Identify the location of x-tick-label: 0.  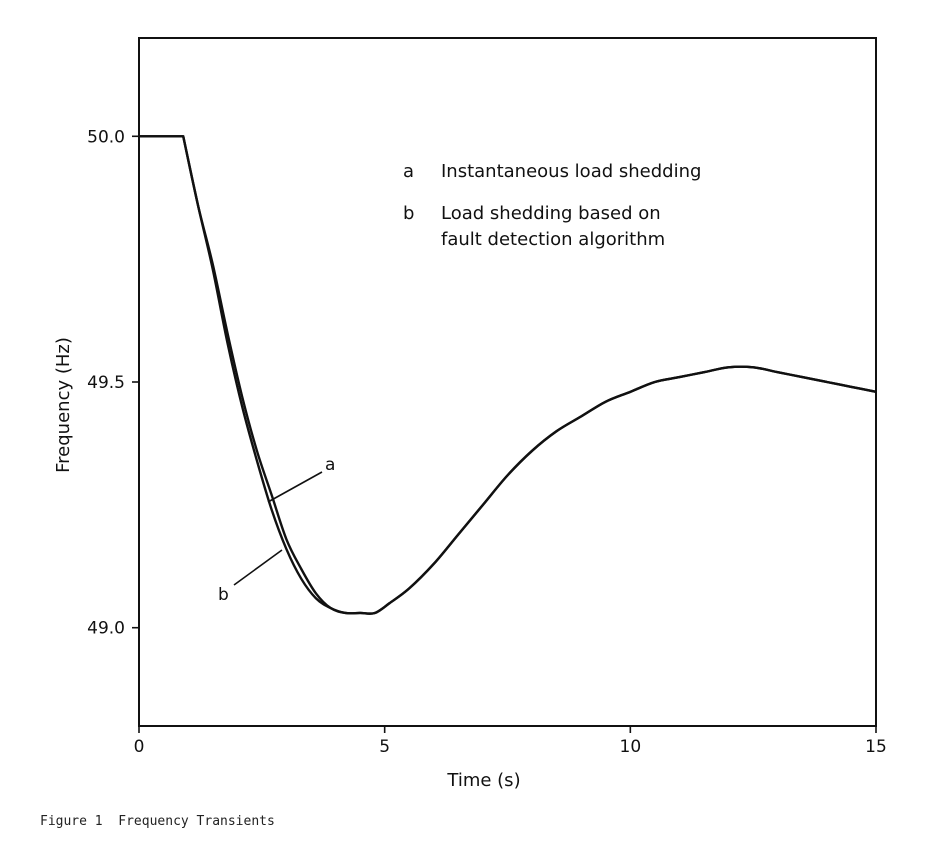
(139, 747).